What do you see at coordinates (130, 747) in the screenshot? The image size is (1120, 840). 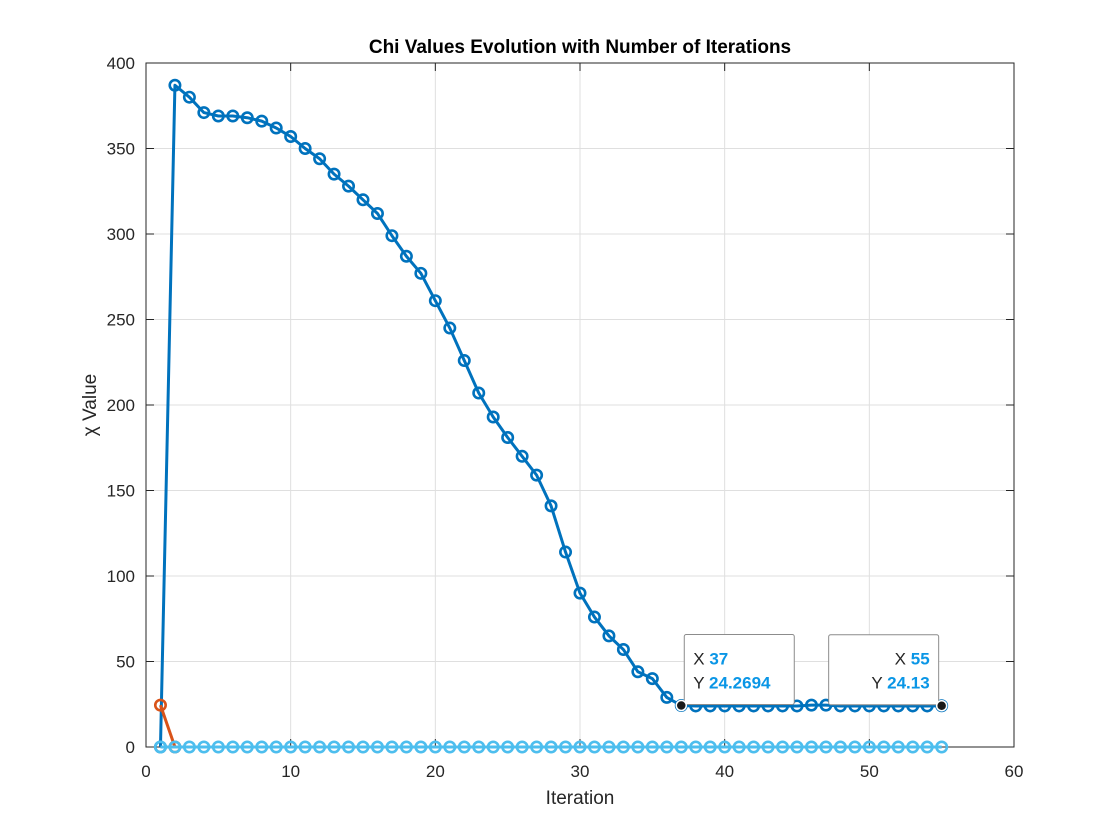 I see `y-tick-label: 0` at bounding box center [130, 747].